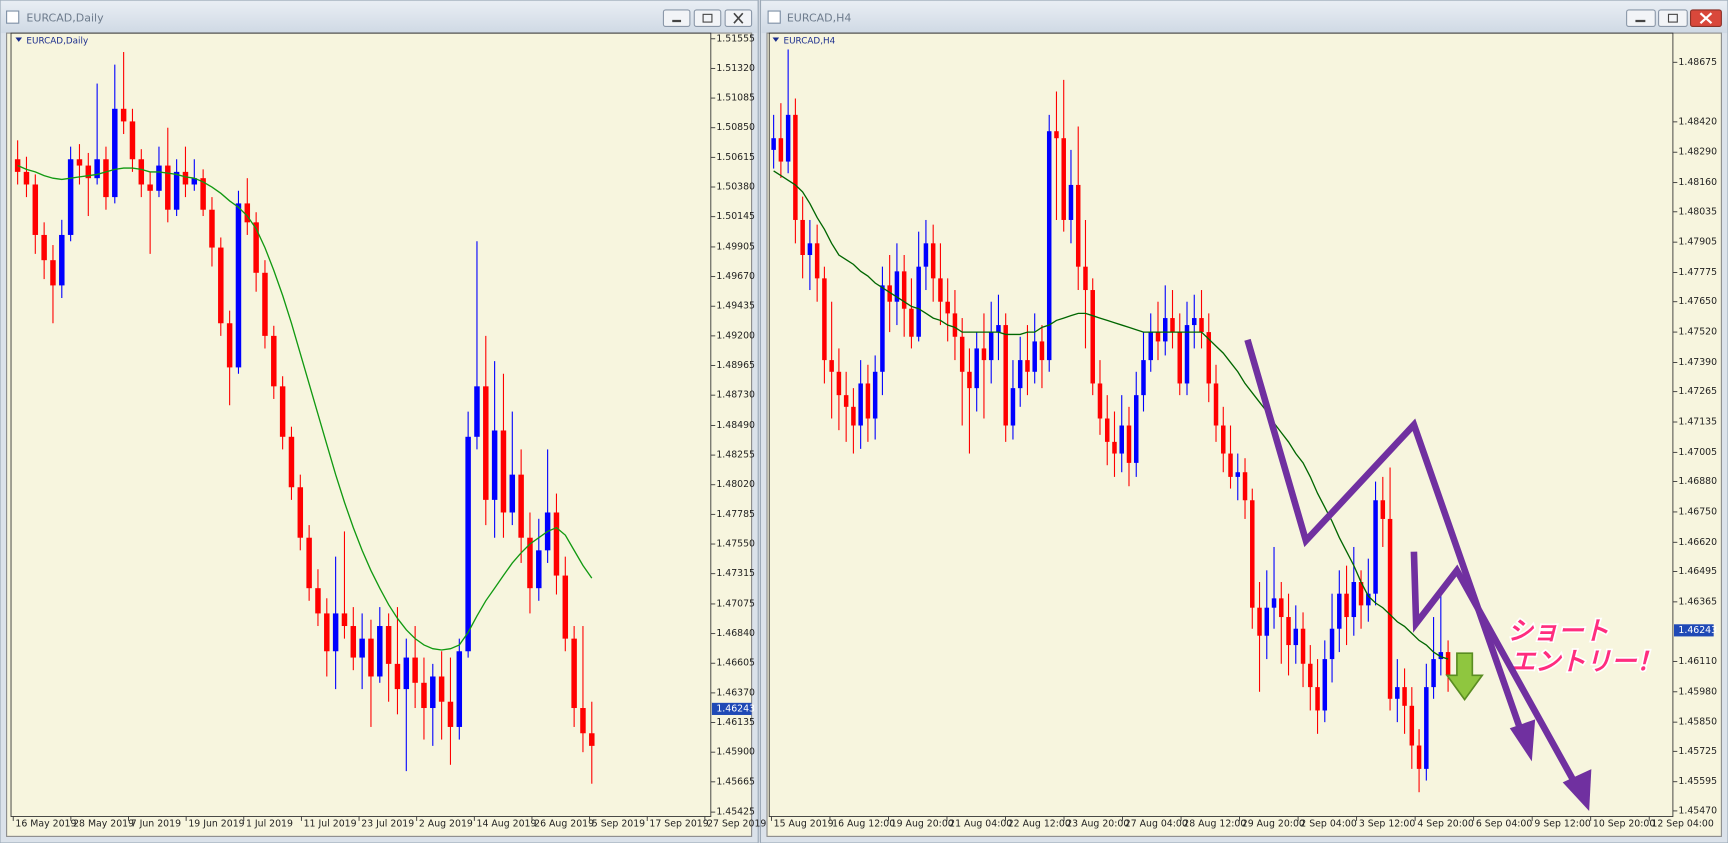 This screenshot has height=843, width=1728. What do you see at coordinates (735, 544) in the screenshot?
I see `y-tick-label: 1.47550` at bounding box center [735, 544].